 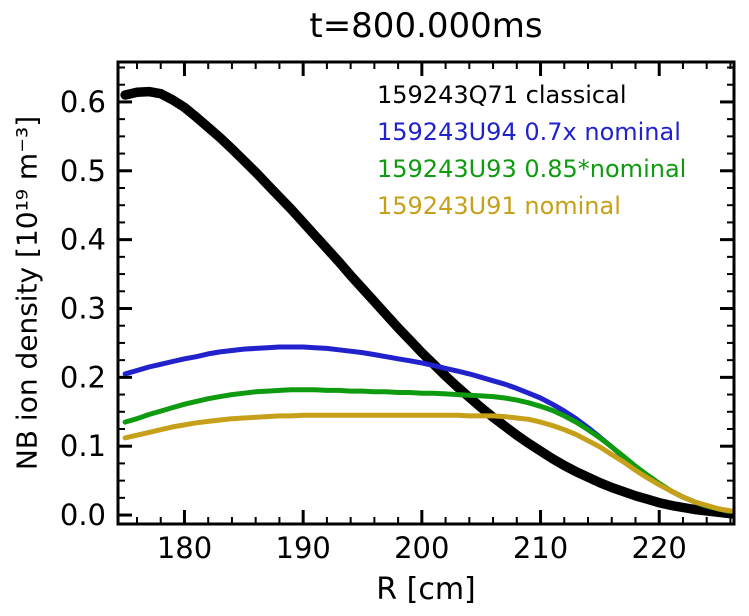 I want to click on x-axis-label: R [cm], so click(x=426, y=589).